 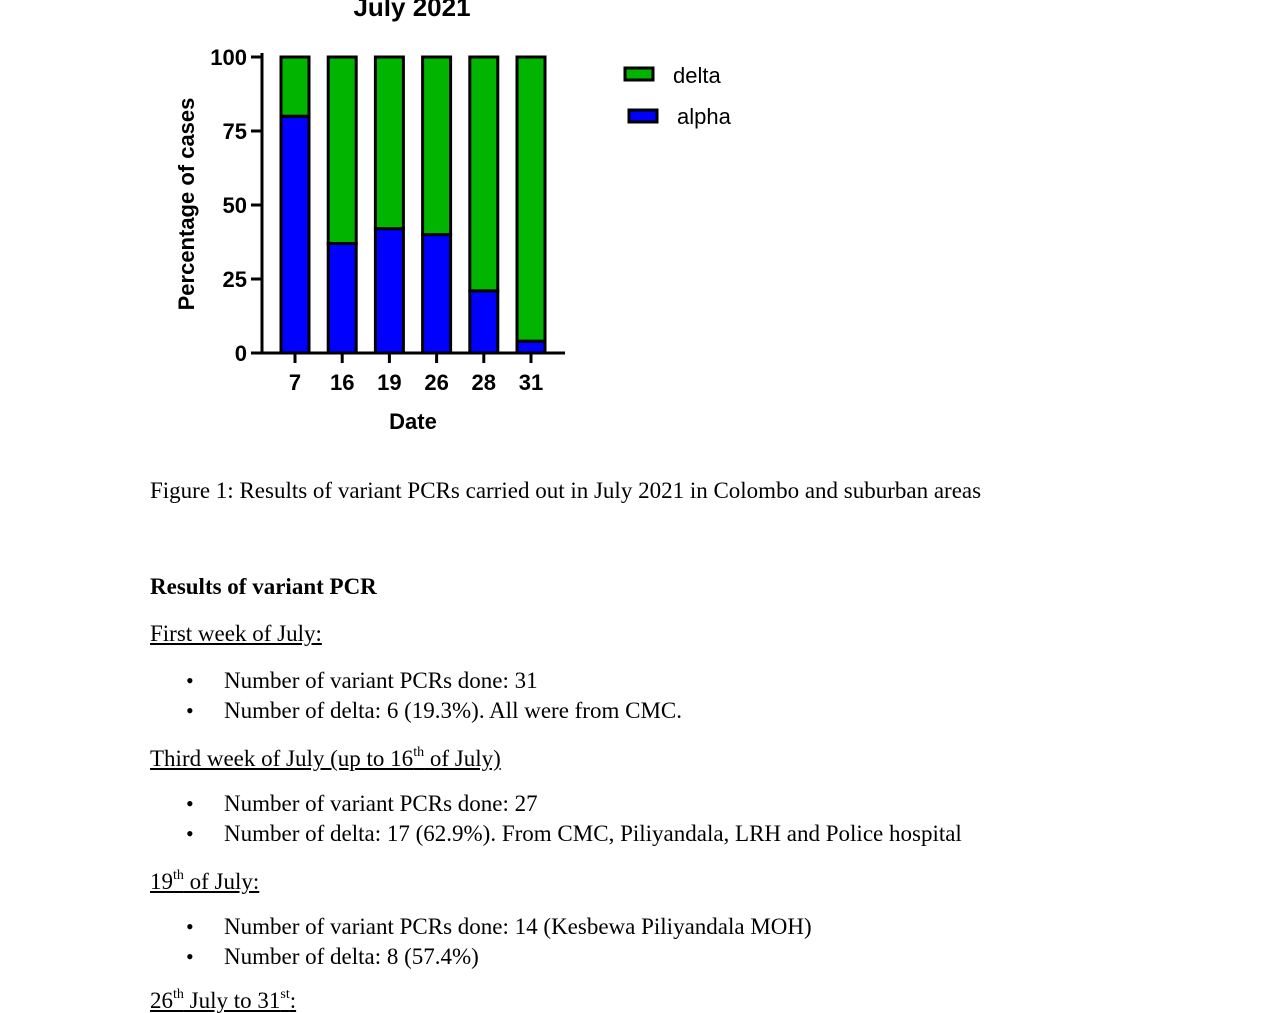 I want to click on y-tick-label: 50, so click(x=235, y=205).